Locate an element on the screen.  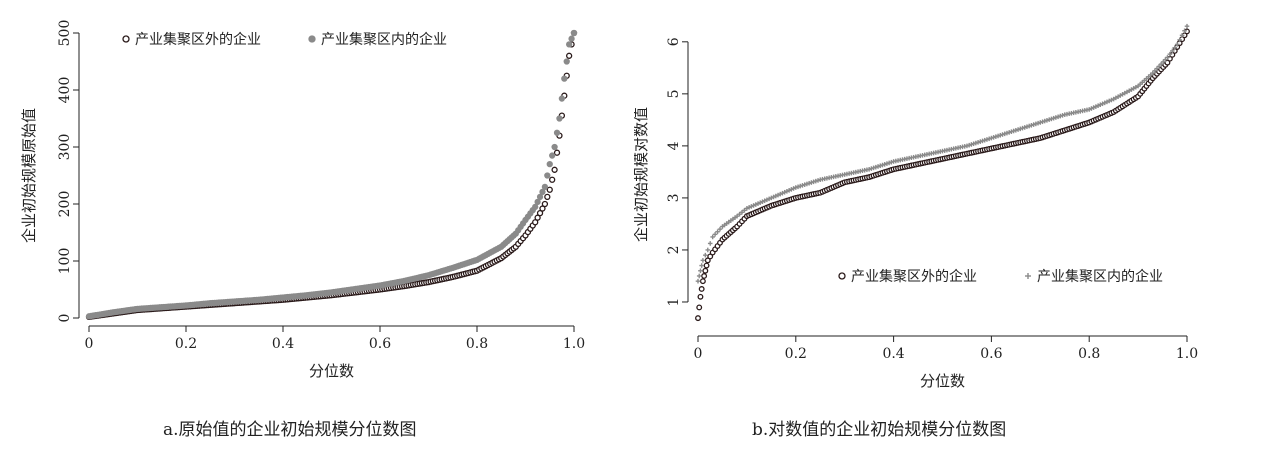
y-tick-label: 300 is located at coordinates (65, 147).